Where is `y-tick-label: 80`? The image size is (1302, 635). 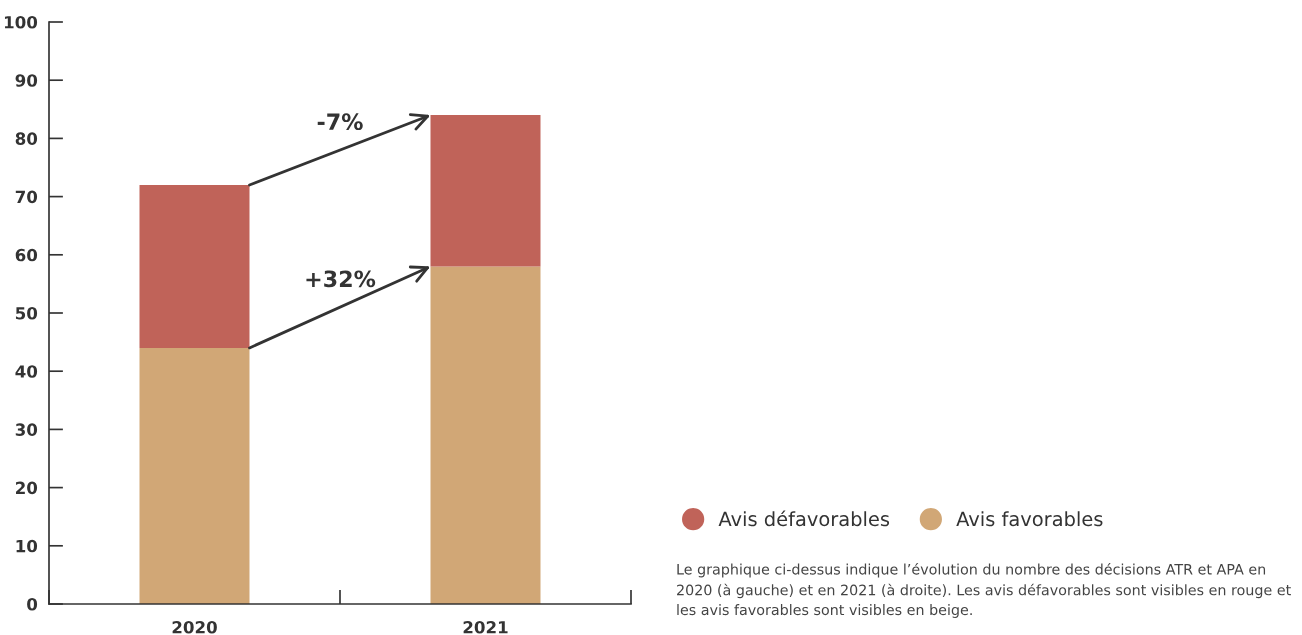
y-tick-label: 80 is located at coordinates (26, 138).